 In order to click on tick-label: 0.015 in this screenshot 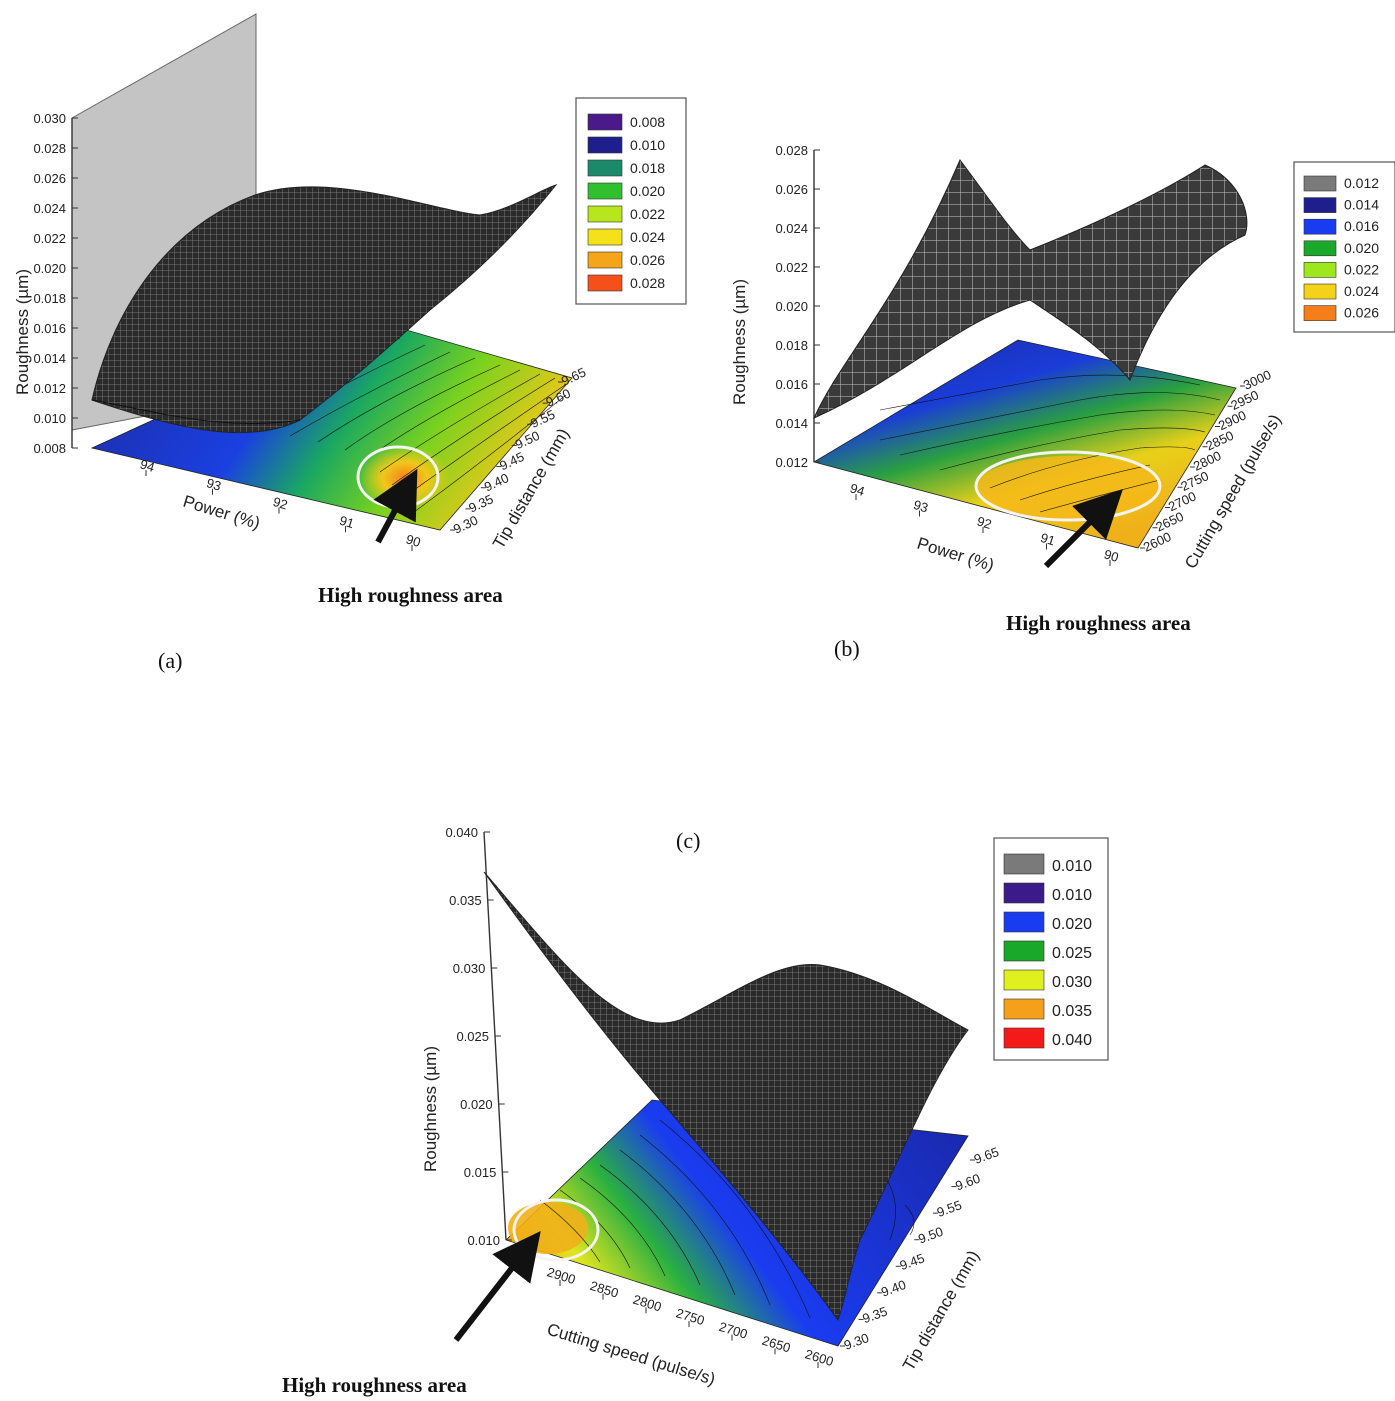, I will do `click(480, 1172)`.